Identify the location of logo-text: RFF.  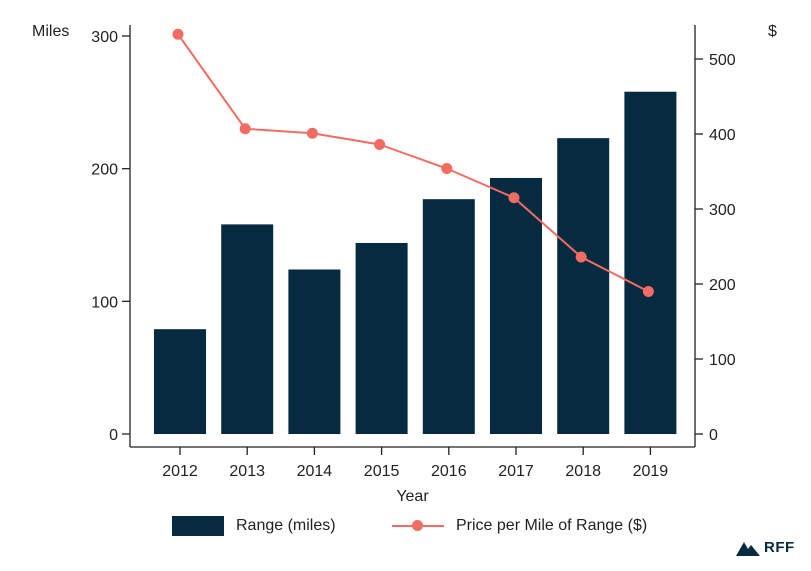
(779, 547).